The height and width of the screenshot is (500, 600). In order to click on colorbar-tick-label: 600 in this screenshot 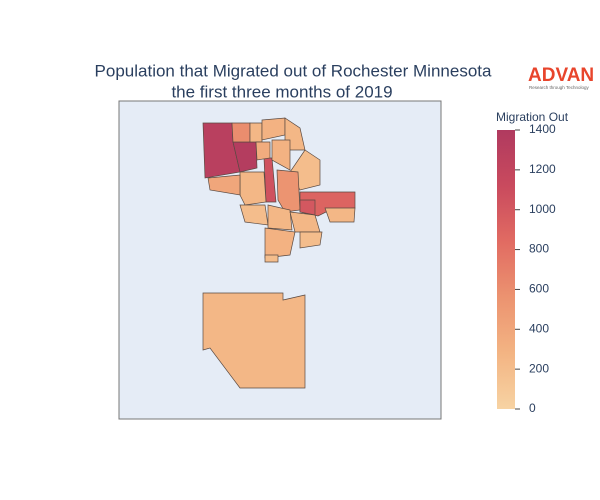, I will do `click(539, 289)`.